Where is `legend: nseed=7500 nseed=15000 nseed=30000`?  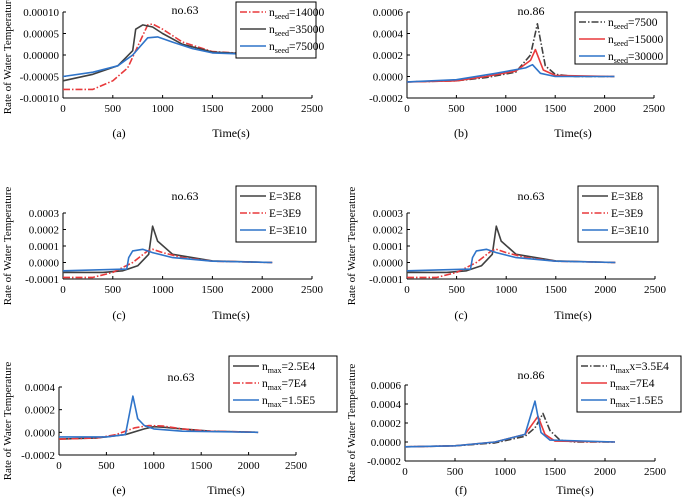 legend: nseed=7500 nseed=15000 nseed=30000 is located at coordinates (621, 38).